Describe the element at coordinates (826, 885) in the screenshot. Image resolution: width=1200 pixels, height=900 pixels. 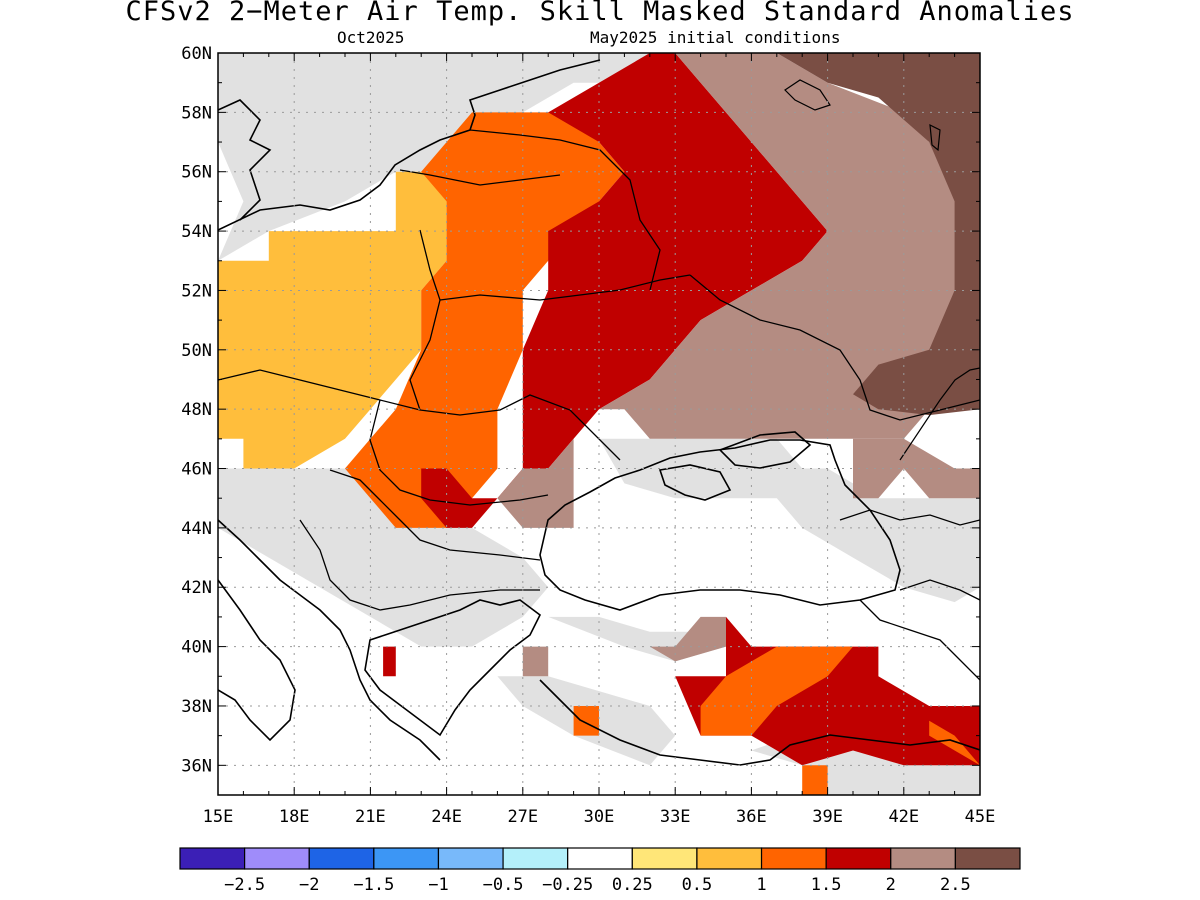
I see `colorbar-label: 1.5` at that location.